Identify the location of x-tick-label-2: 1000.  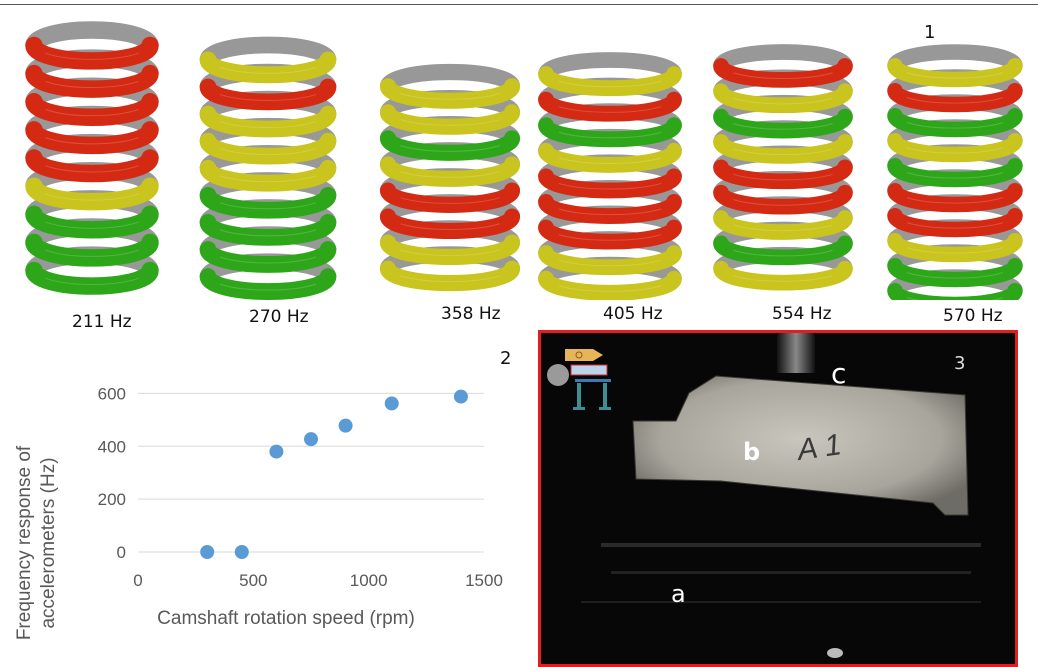
(369, 580).